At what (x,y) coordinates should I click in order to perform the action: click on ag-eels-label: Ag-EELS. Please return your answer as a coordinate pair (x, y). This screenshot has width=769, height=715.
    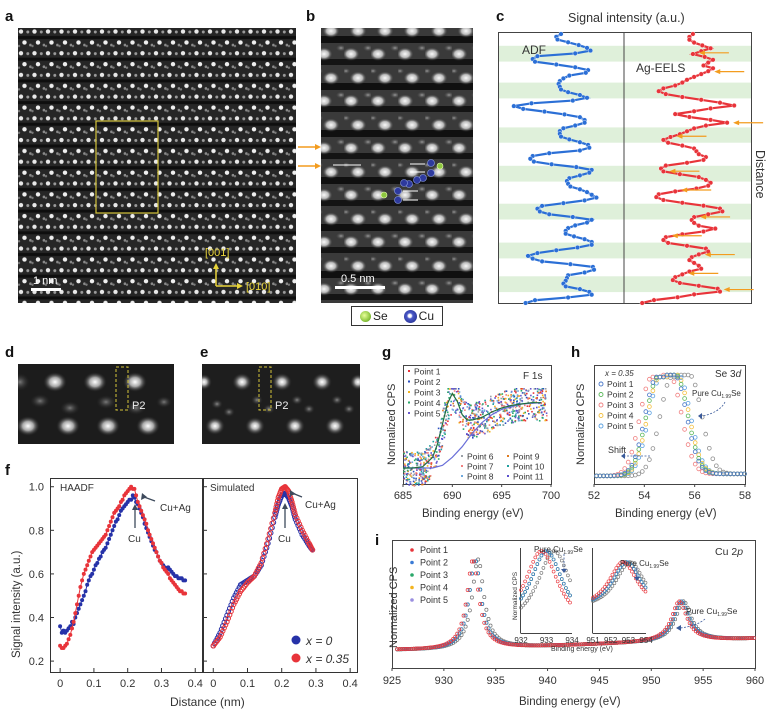
    Looking at the image, I should click on (660, 68).